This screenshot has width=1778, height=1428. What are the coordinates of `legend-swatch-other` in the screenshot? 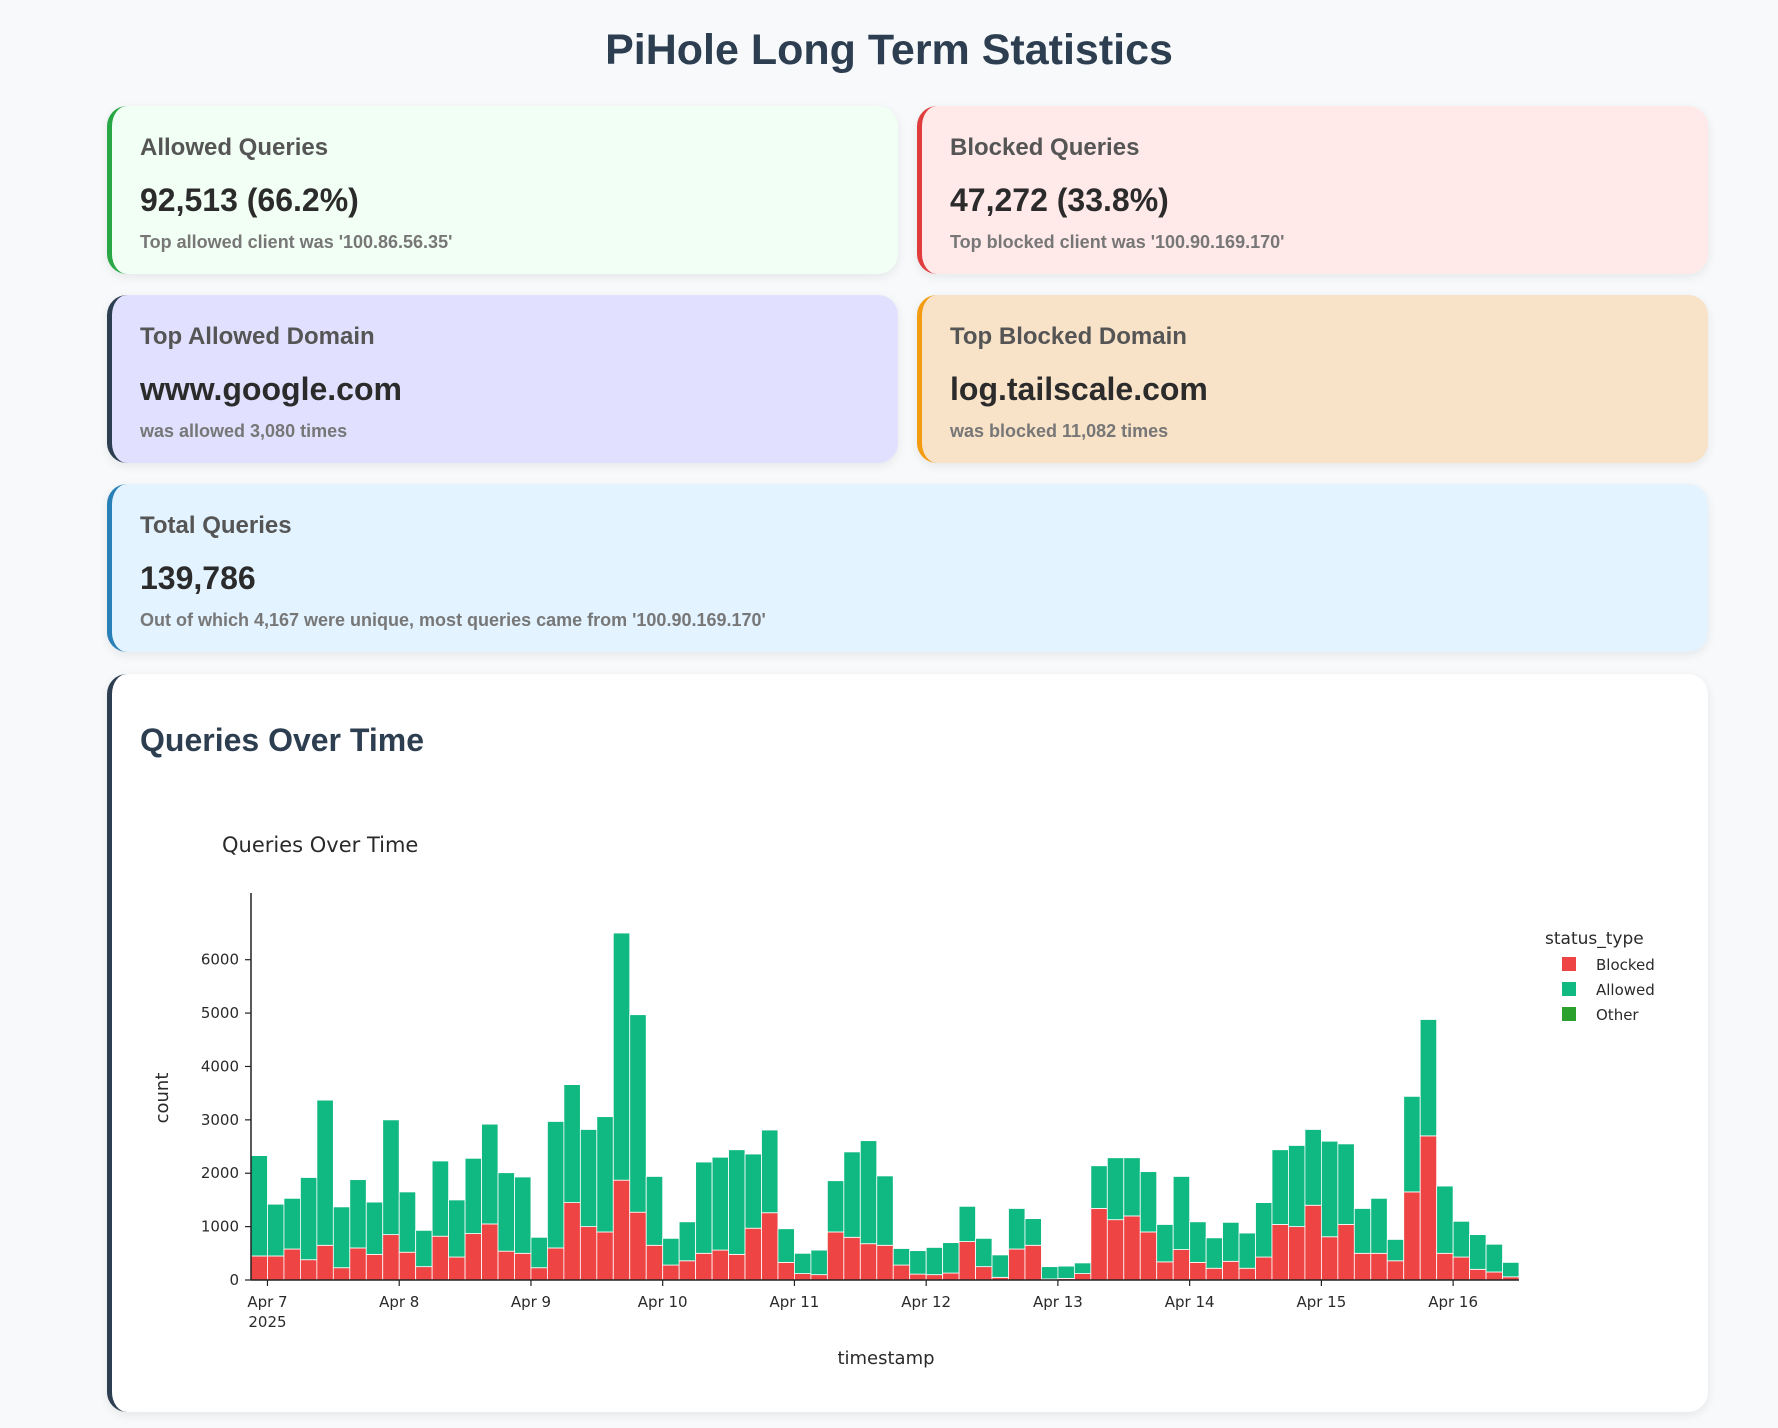 It's located at (1569, 1014).